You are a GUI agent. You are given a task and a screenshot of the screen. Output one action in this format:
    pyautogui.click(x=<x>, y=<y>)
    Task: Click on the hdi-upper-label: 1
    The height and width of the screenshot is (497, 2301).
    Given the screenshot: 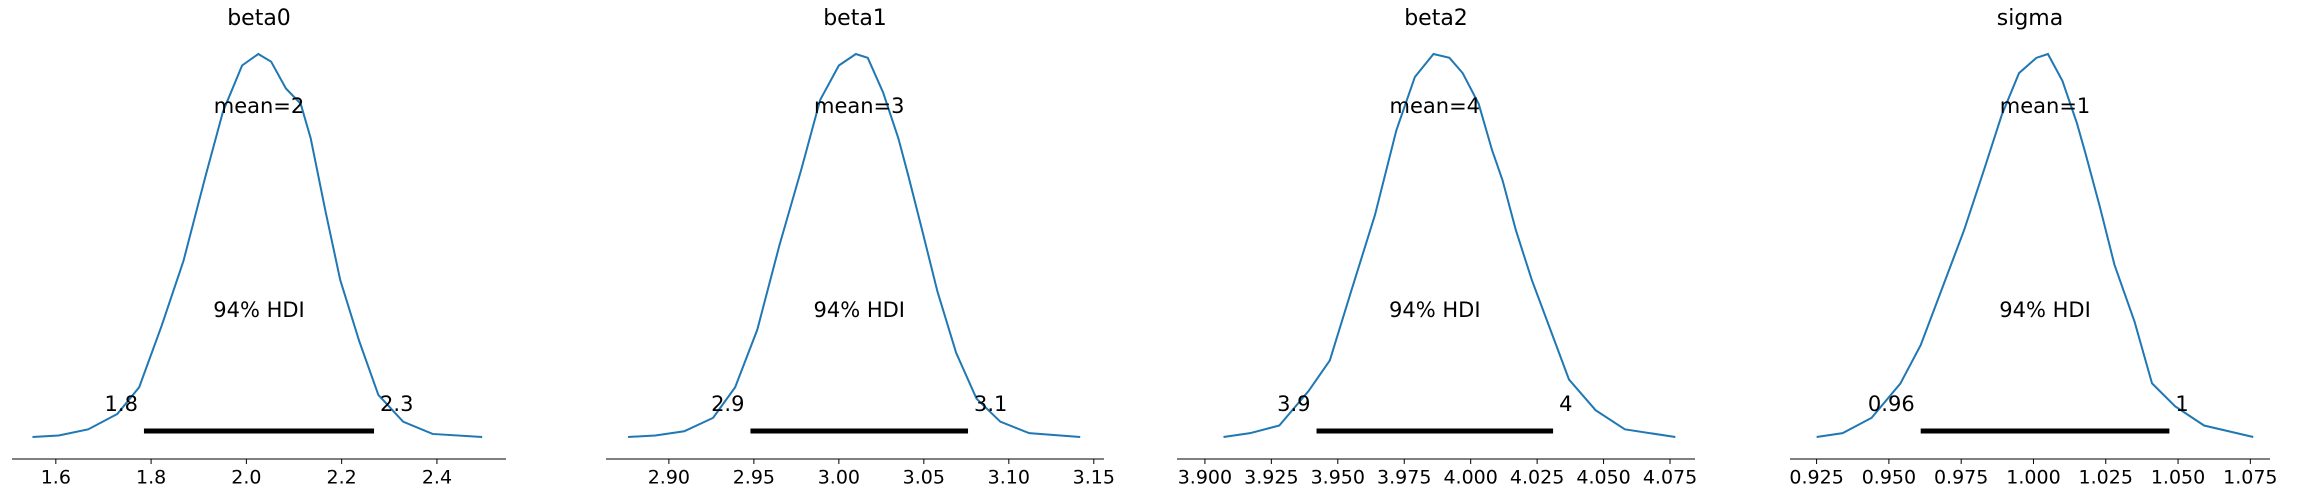 What is the action you would take?
    pyautogui.click(x=2181, y=404)
    